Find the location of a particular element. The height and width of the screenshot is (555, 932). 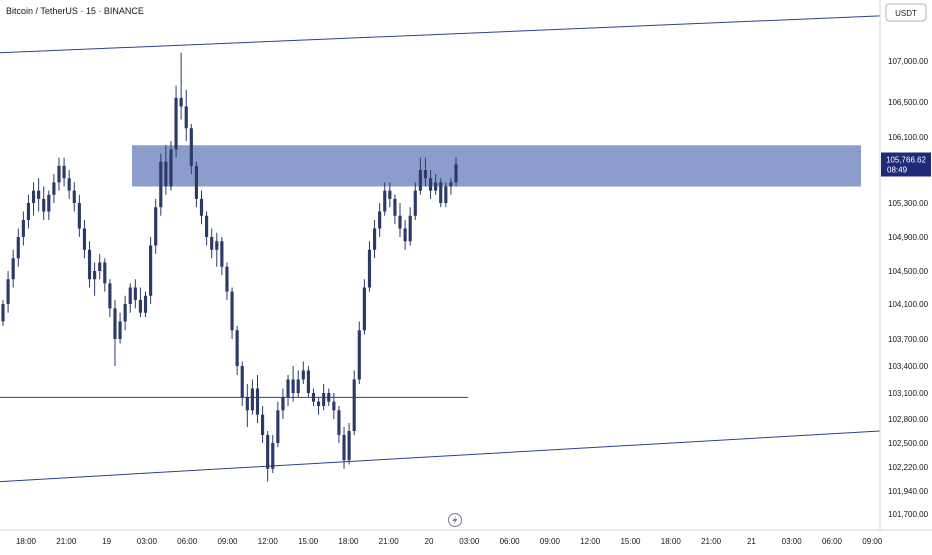

y-tick-label: 106,500.00 is located at coordinates (908, 102).